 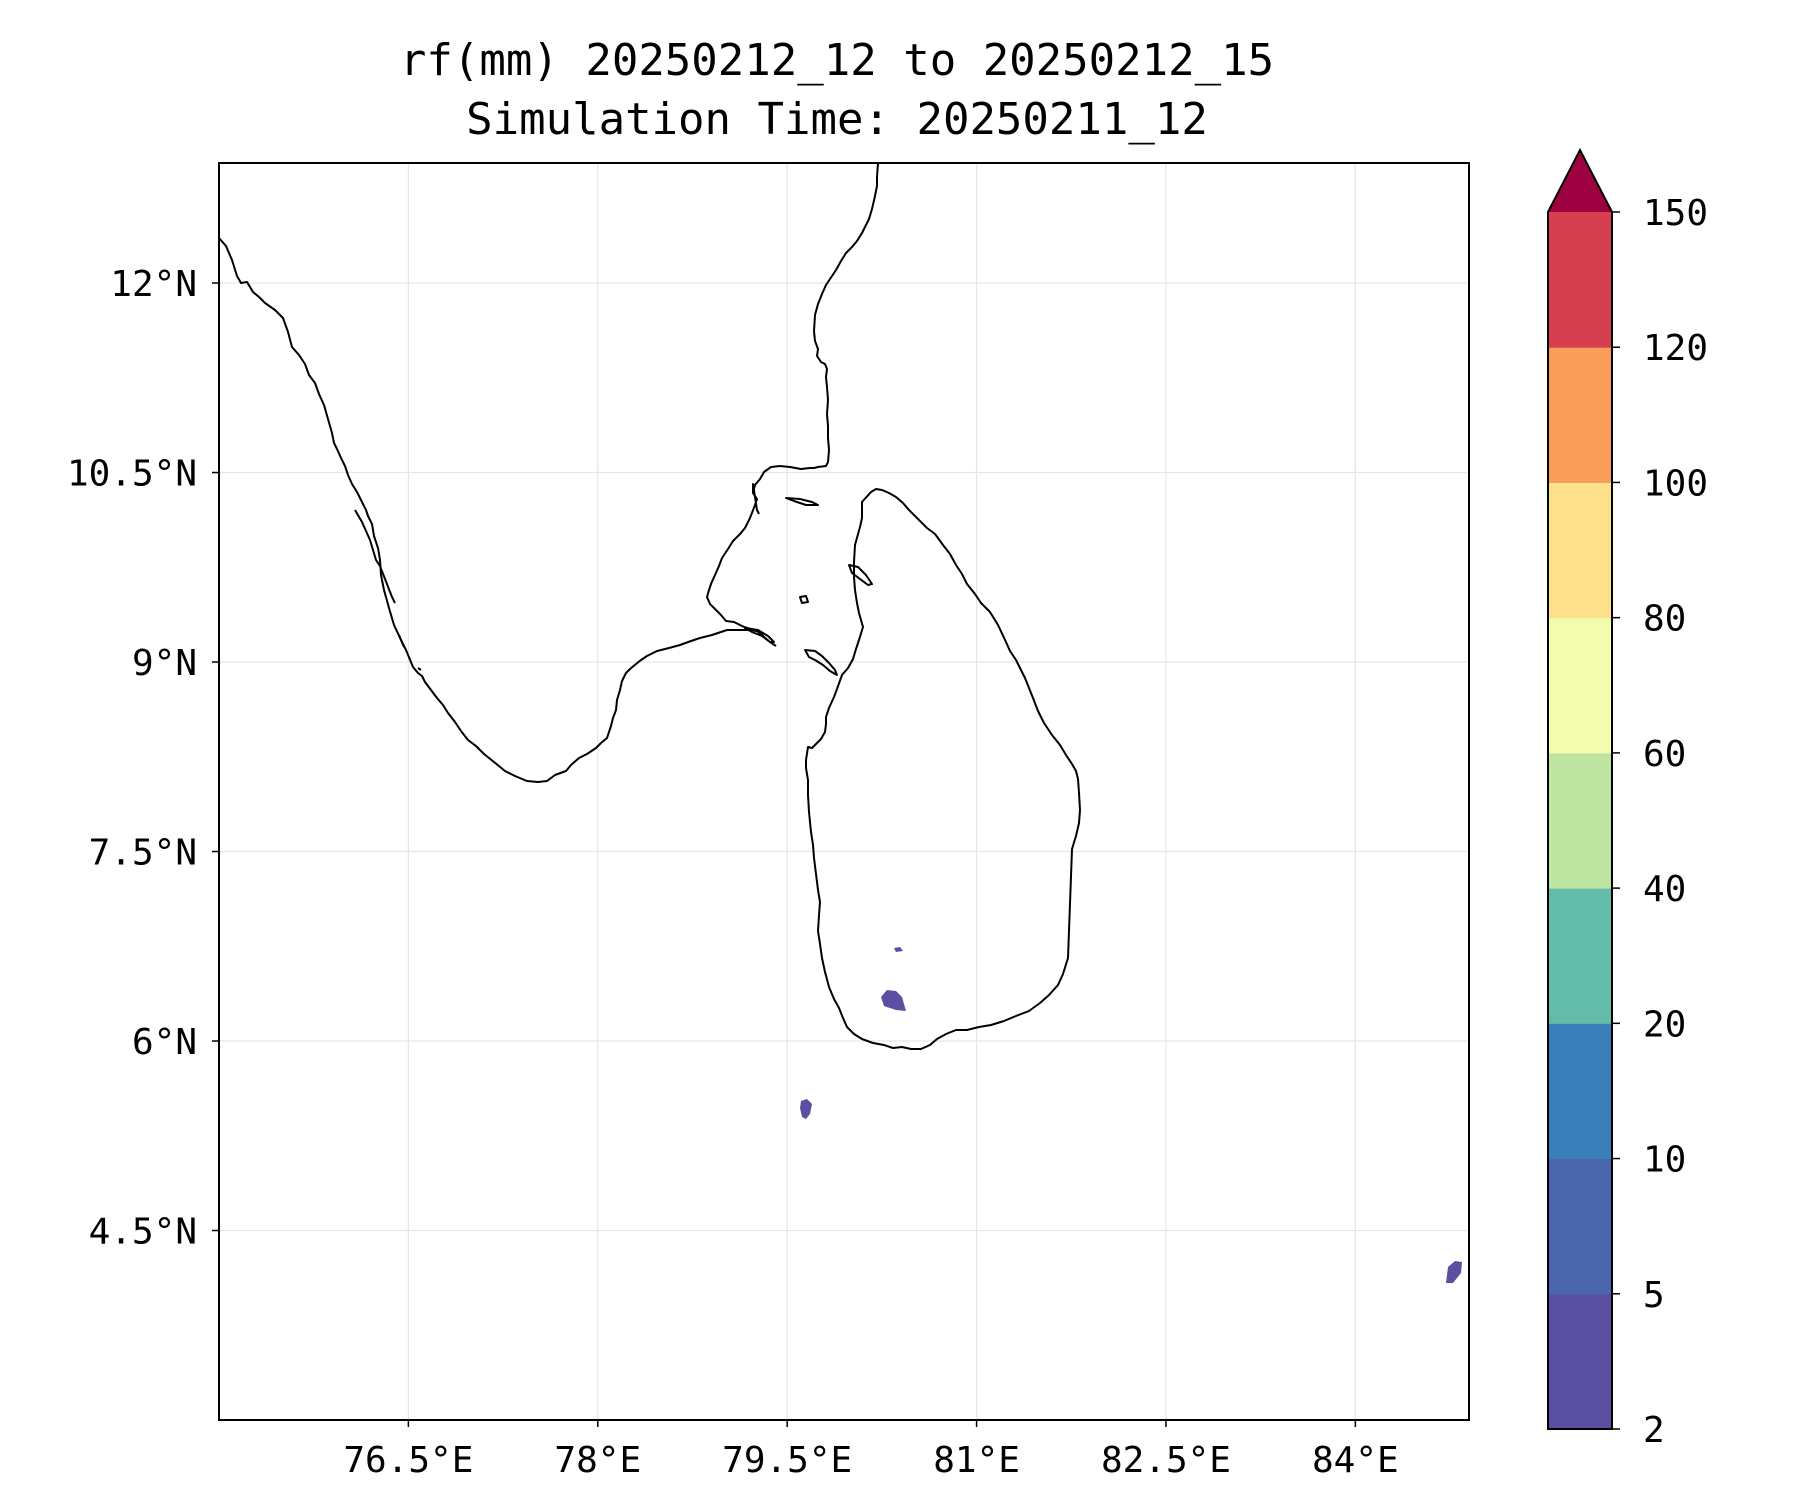 I want to click on colorbar-tick-label: 10, so click(x=1664, y=1160).